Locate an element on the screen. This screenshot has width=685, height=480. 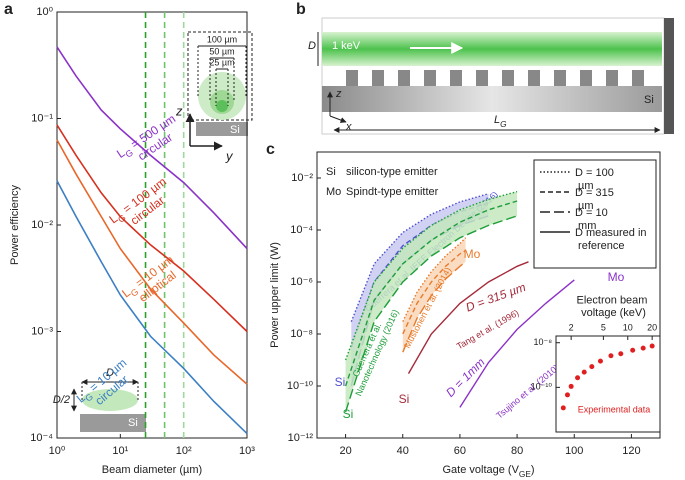
axis-label: z is located at coordinates (179, 110).